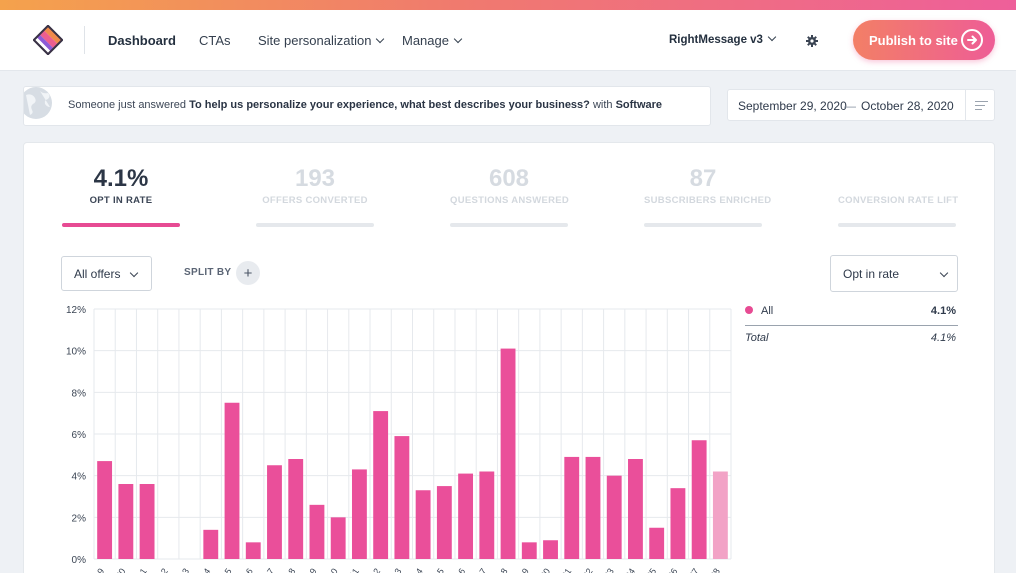 The height and width of the screenshot is (573, 1016). Describe the element at coordinates (759, 311) in the screenshot. I see `legend-item-all: All` at that location.